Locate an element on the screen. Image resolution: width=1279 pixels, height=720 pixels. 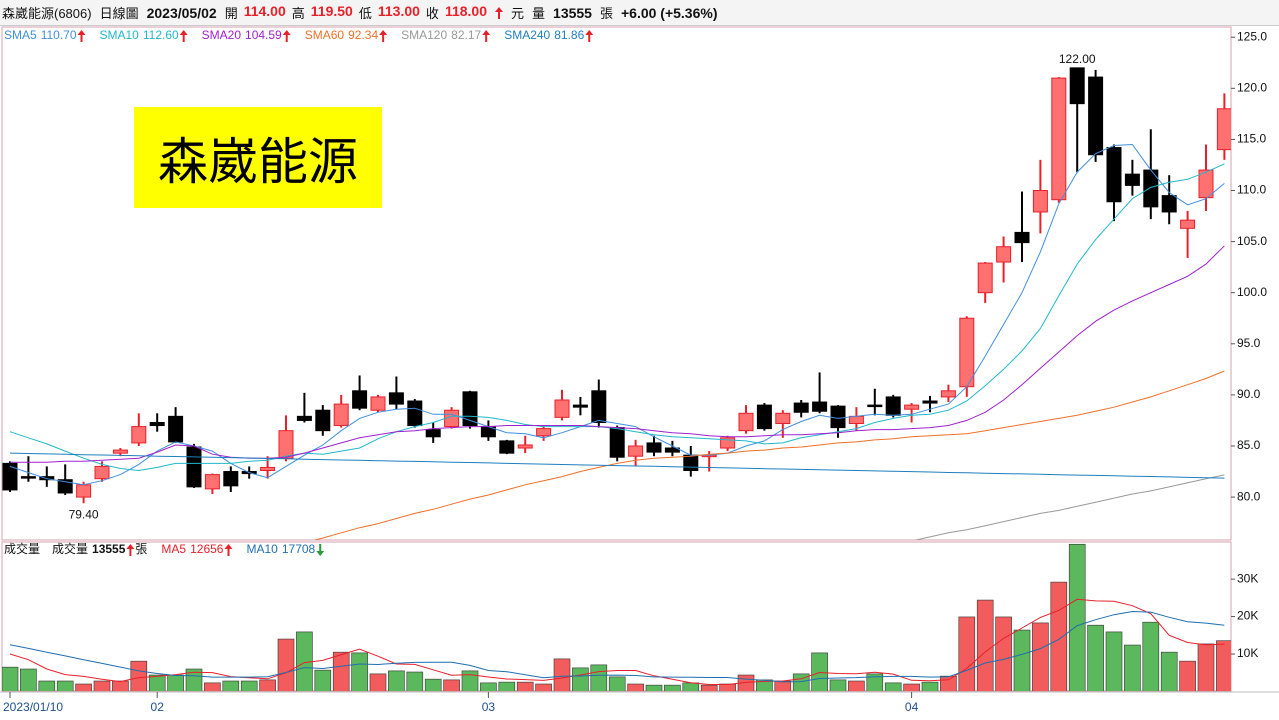
legend-text: SMA20 is located at coordinates (222, 35).